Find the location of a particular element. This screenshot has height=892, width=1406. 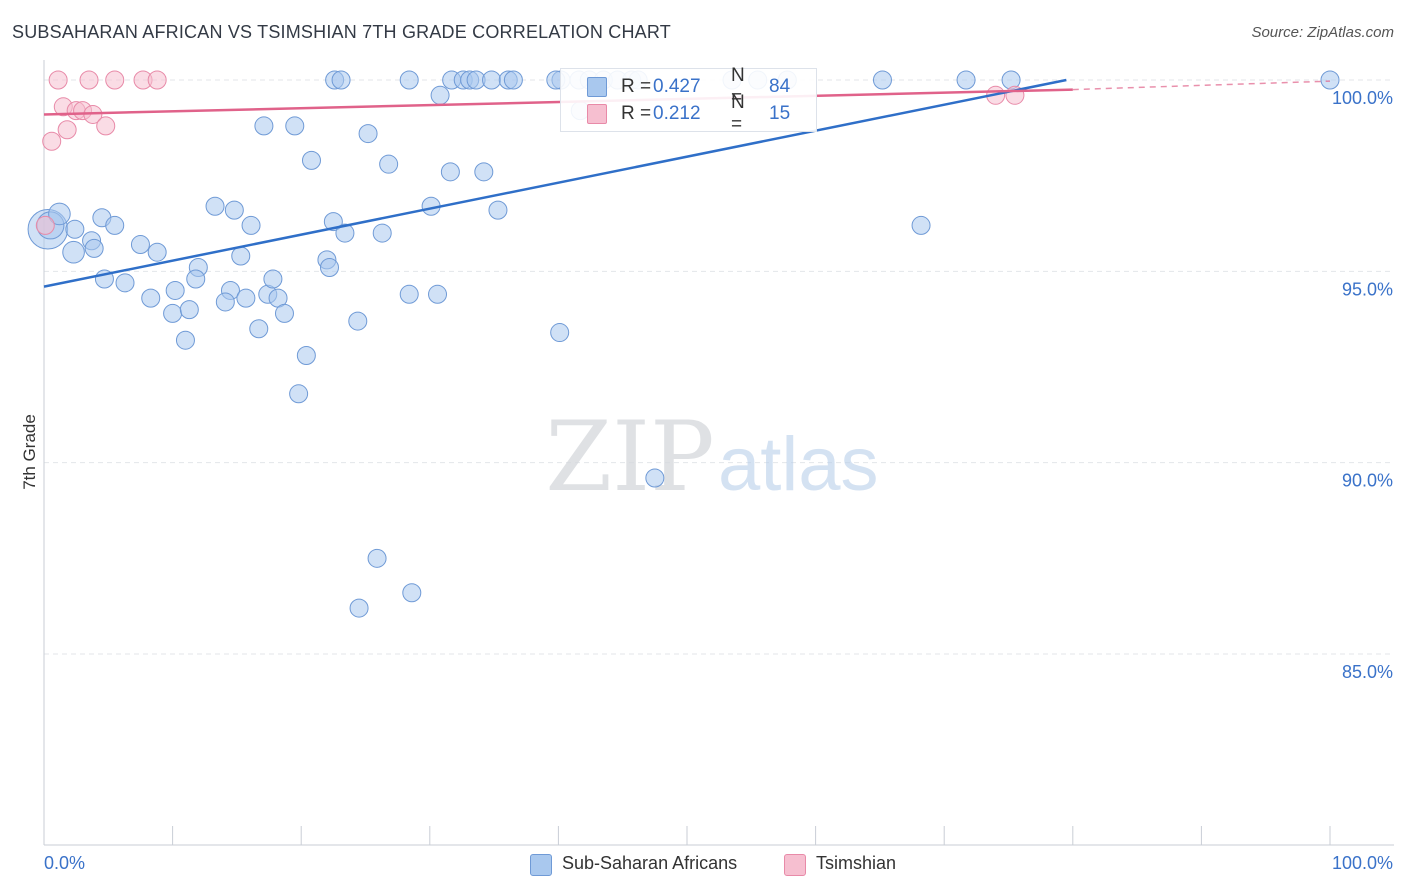

y-axis-label: 7th Grade is located at coordinates (29, 452).